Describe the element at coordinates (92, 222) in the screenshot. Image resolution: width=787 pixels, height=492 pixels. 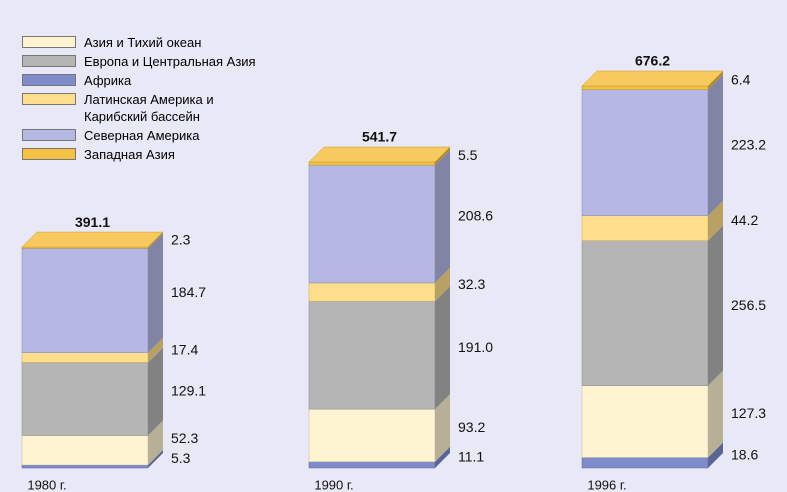
I see `total-label: 391.1` at that location.